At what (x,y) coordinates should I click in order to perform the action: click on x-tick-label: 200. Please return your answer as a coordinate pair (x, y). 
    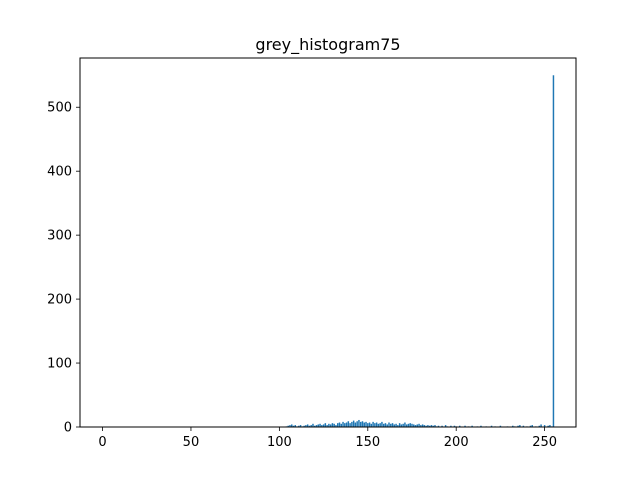
    Looking at the image, I should click on (456, 442).